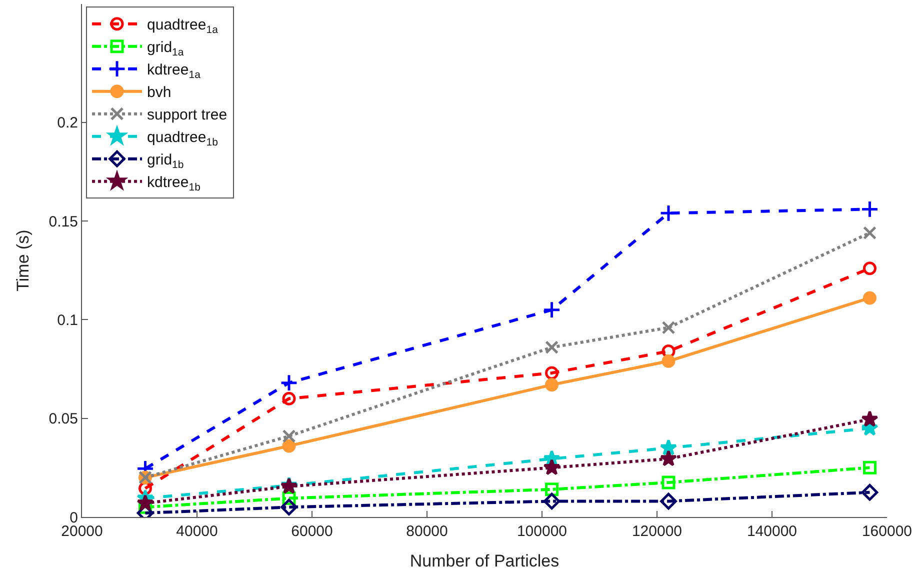 The height and width of the screenshot is (579, 918). What do you see at coordinates (427, 531) in the screenshot?
I see `x-tick-label: 80000` at bounding box center [427, 531].